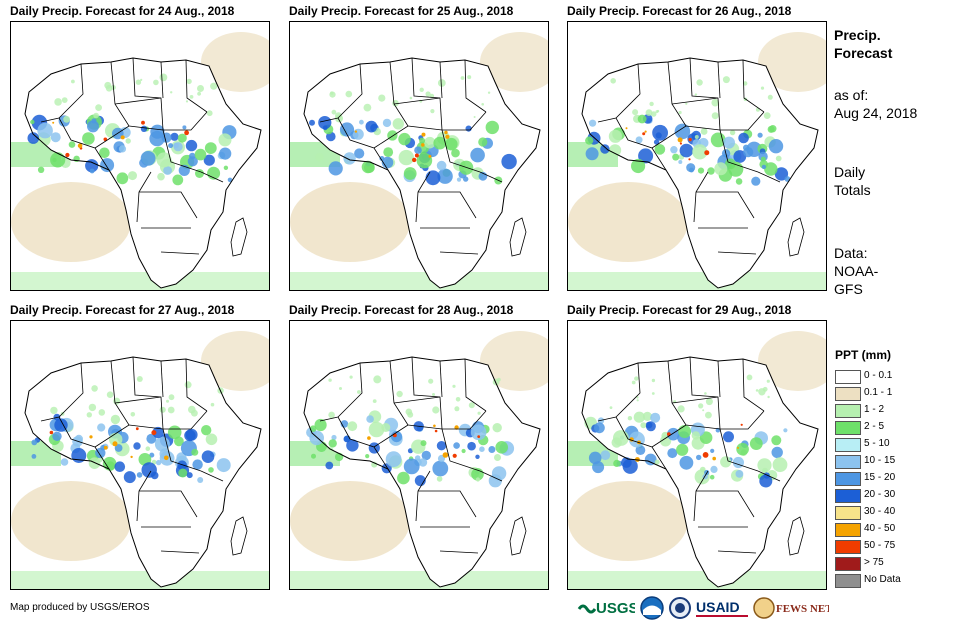  Describe the element at coordinates (876, 104) in the screenshot. I see `as-of-date: as of: Aug 24, 2018` at that location.